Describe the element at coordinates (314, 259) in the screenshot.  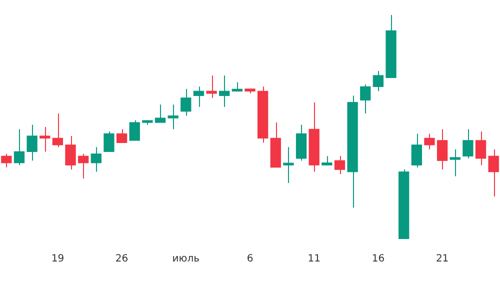
I see `x-tick-label: 11` at that location.